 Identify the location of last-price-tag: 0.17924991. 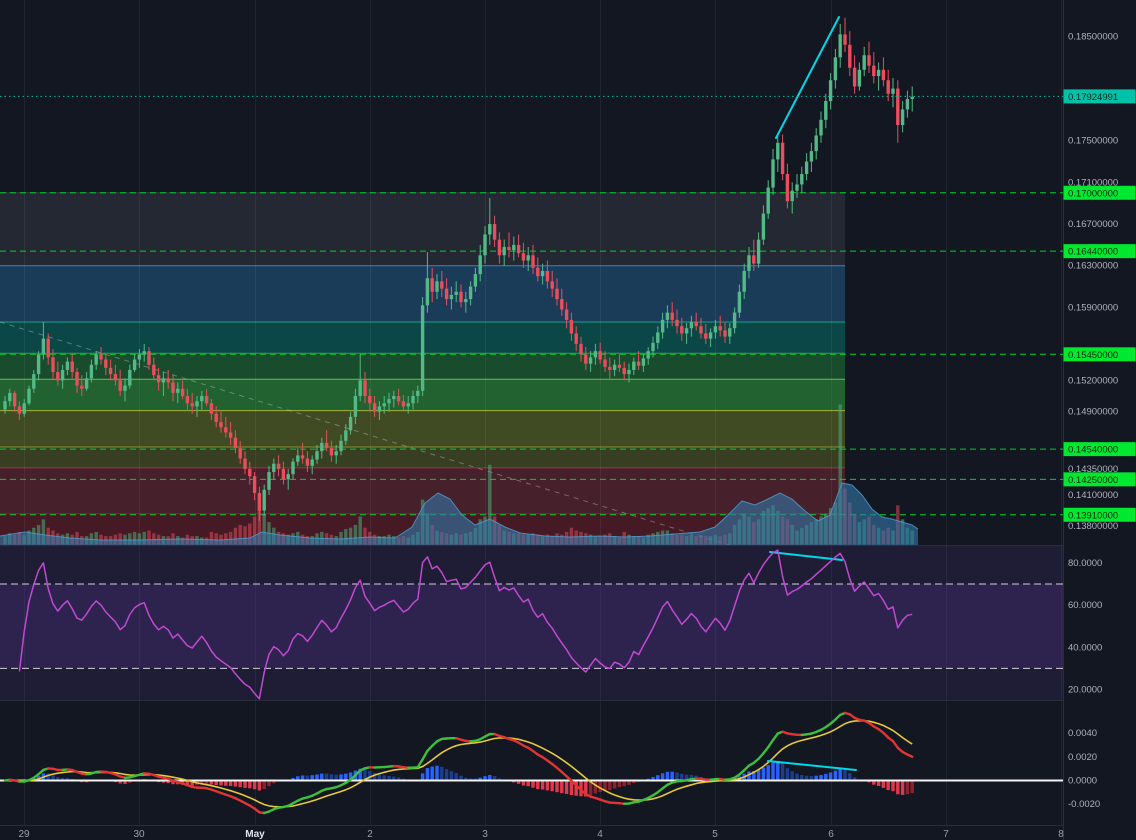
(1099, 96).